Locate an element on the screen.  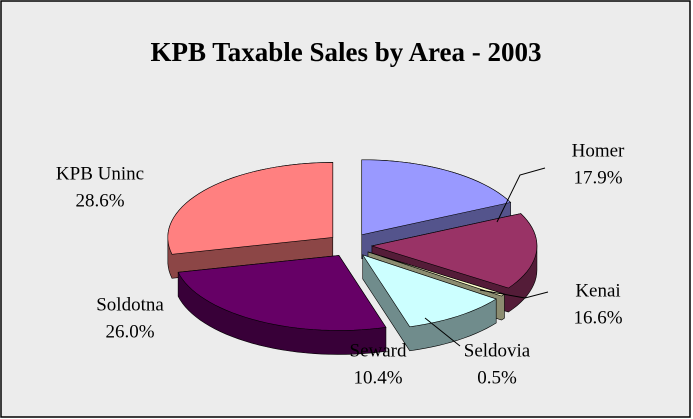
data-label-name: Kenai is located at coordinates (597, 290).